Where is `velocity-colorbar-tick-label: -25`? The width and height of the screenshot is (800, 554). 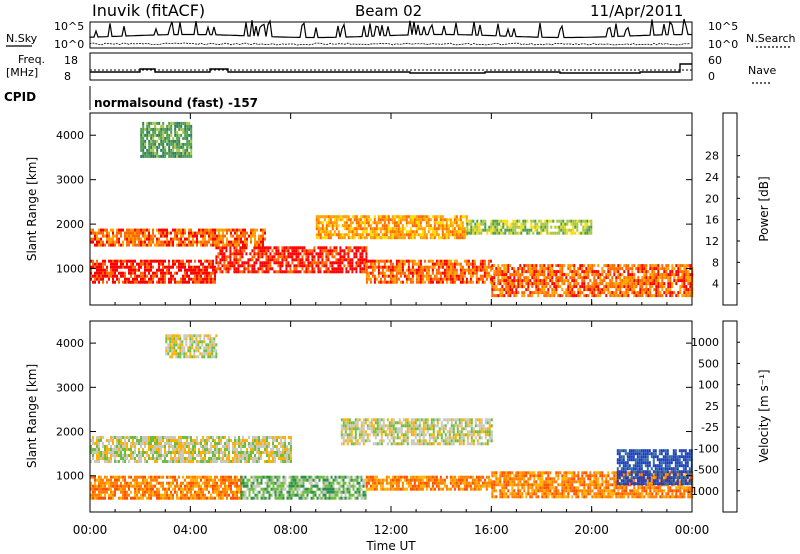
velocity-colorbar-tick-label: -25 is located at coordinates (710, 427).